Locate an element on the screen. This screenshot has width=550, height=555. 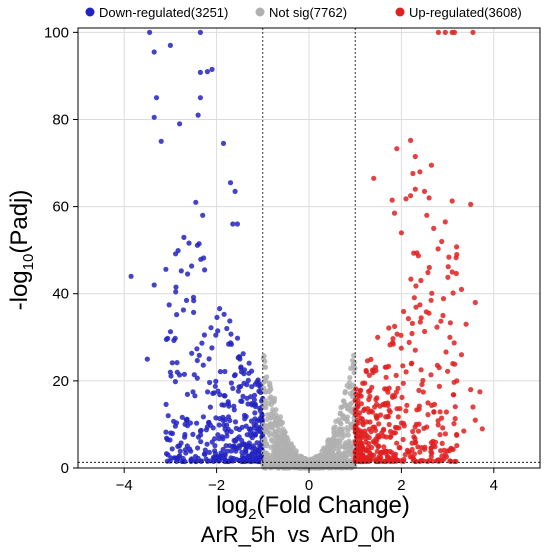
y-tick-label: 20 is located at coordinates (60, 381).